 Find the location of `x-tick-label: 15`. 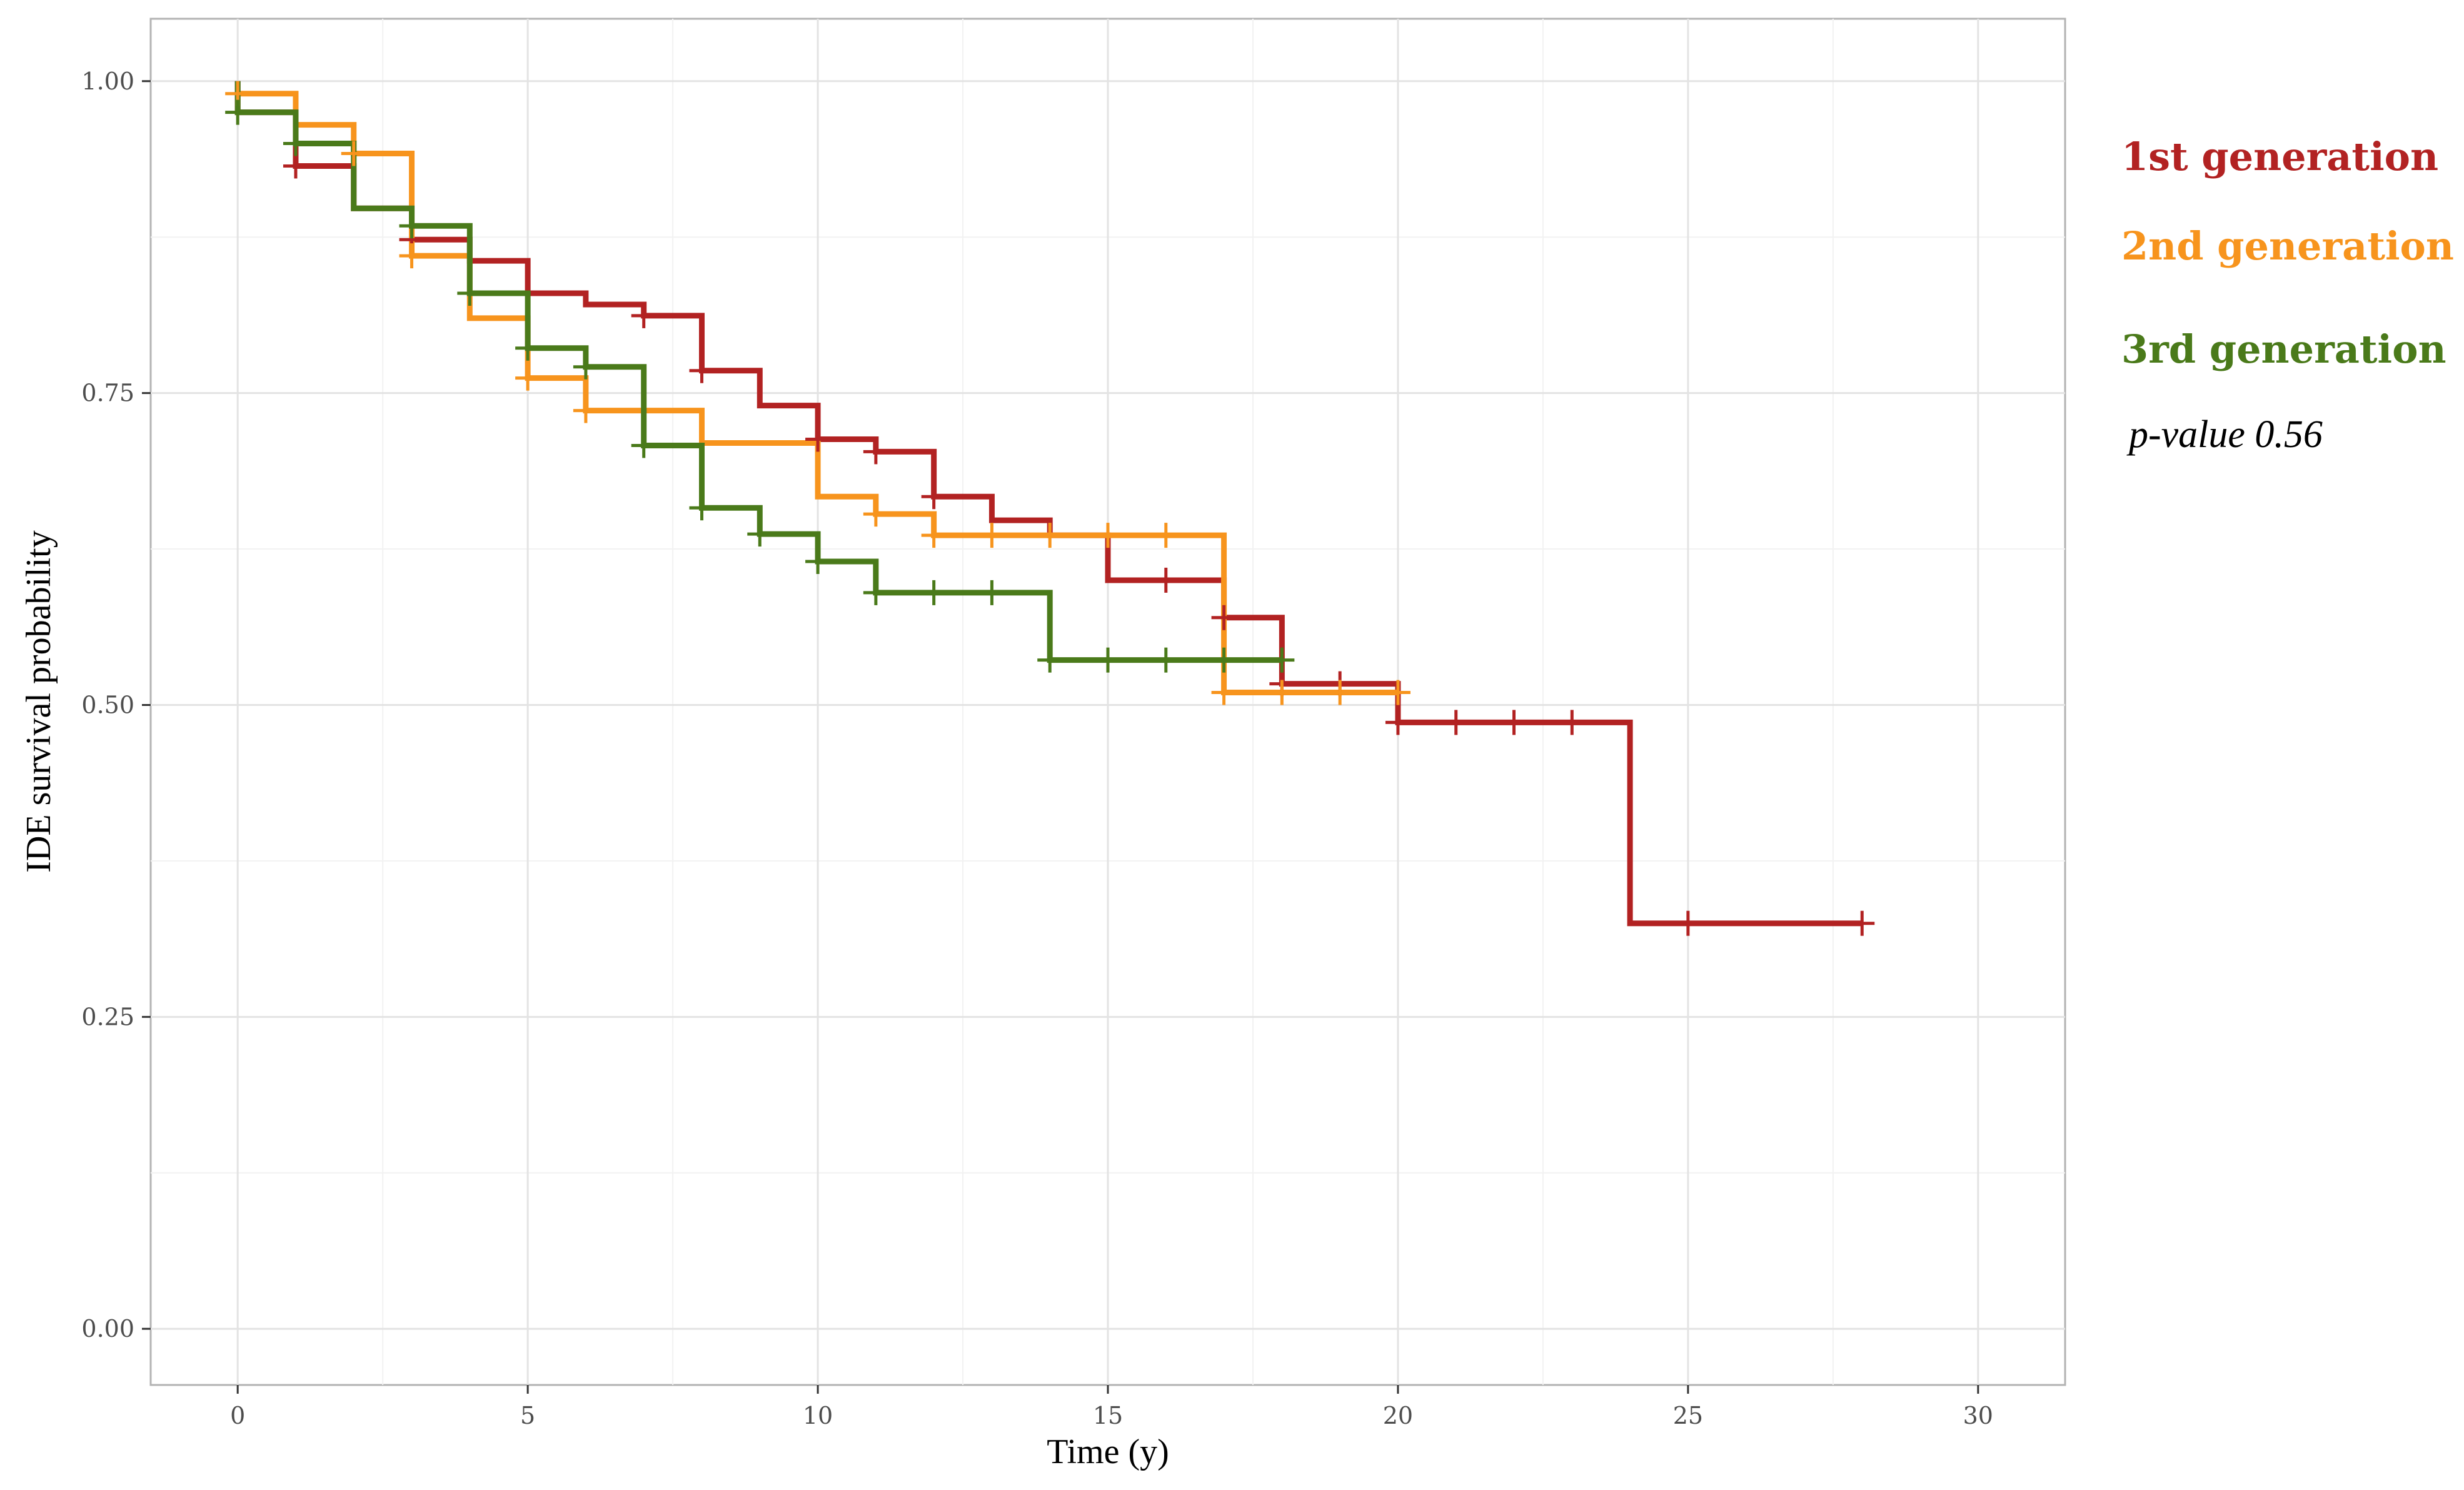

x-tick-label: 15 is located at coordinates (1108, 1415).